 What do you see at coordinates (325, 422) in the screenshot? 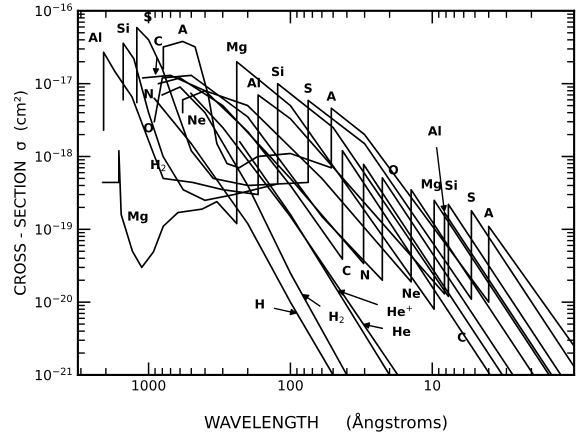
I see `x-axis-title: WAVELENGTH (Ångstroms)` at bounding box center [325, 422].